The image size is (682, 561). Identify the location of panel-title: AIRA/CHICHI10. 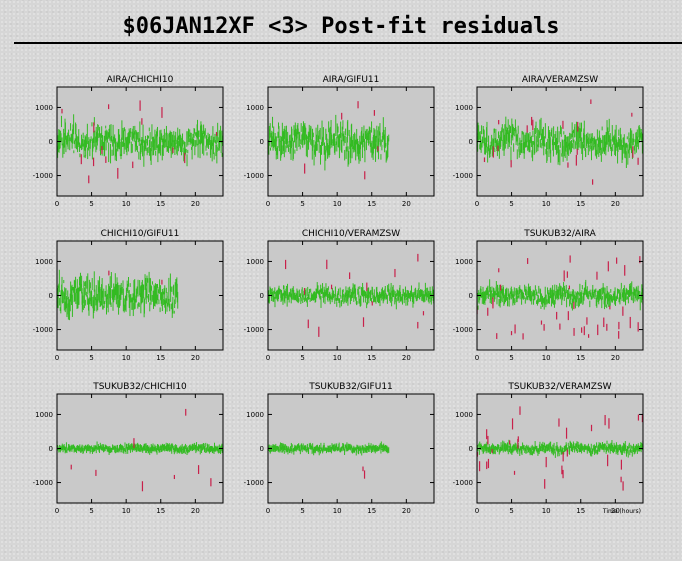
(140, 80).